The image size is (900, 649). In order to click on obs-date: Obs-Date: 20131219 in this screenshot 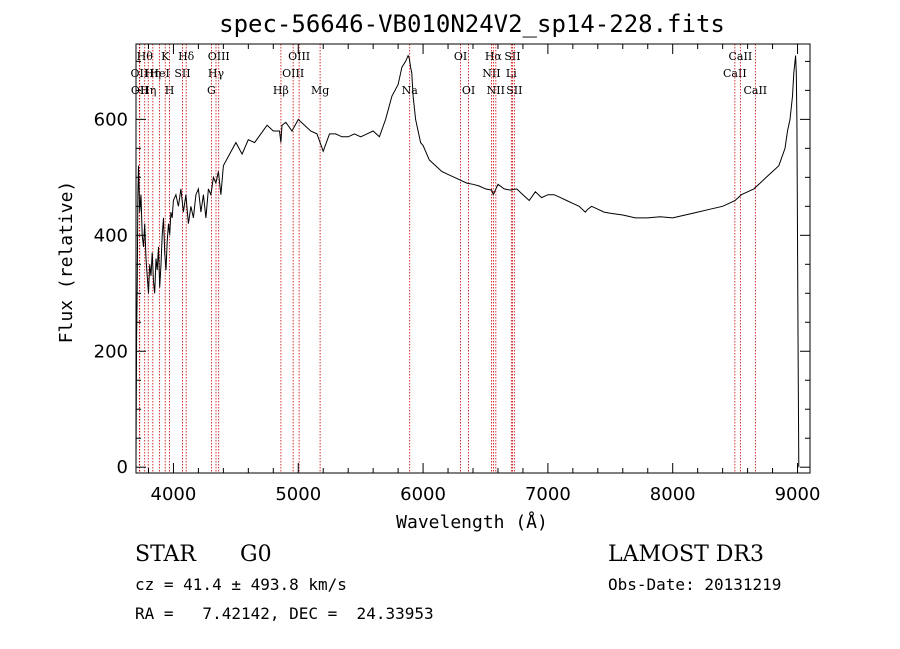, I will do `click(694, 584)`.